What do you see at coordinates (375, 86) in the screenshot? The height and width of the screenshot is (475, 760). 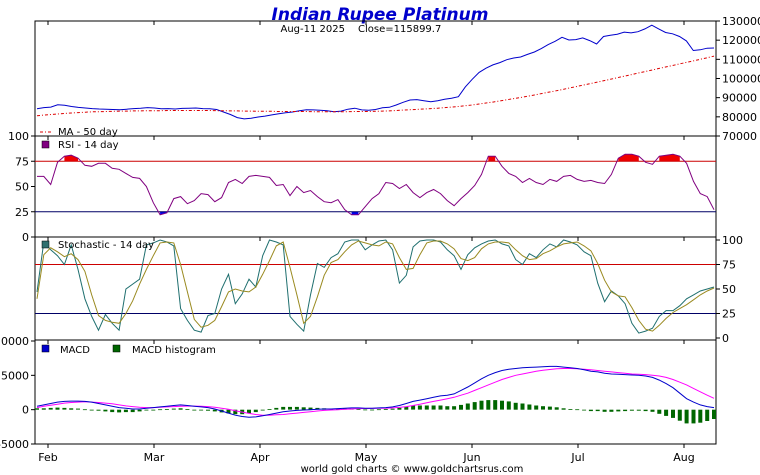 I see `ma50-line` at bounding box center [375, 86].